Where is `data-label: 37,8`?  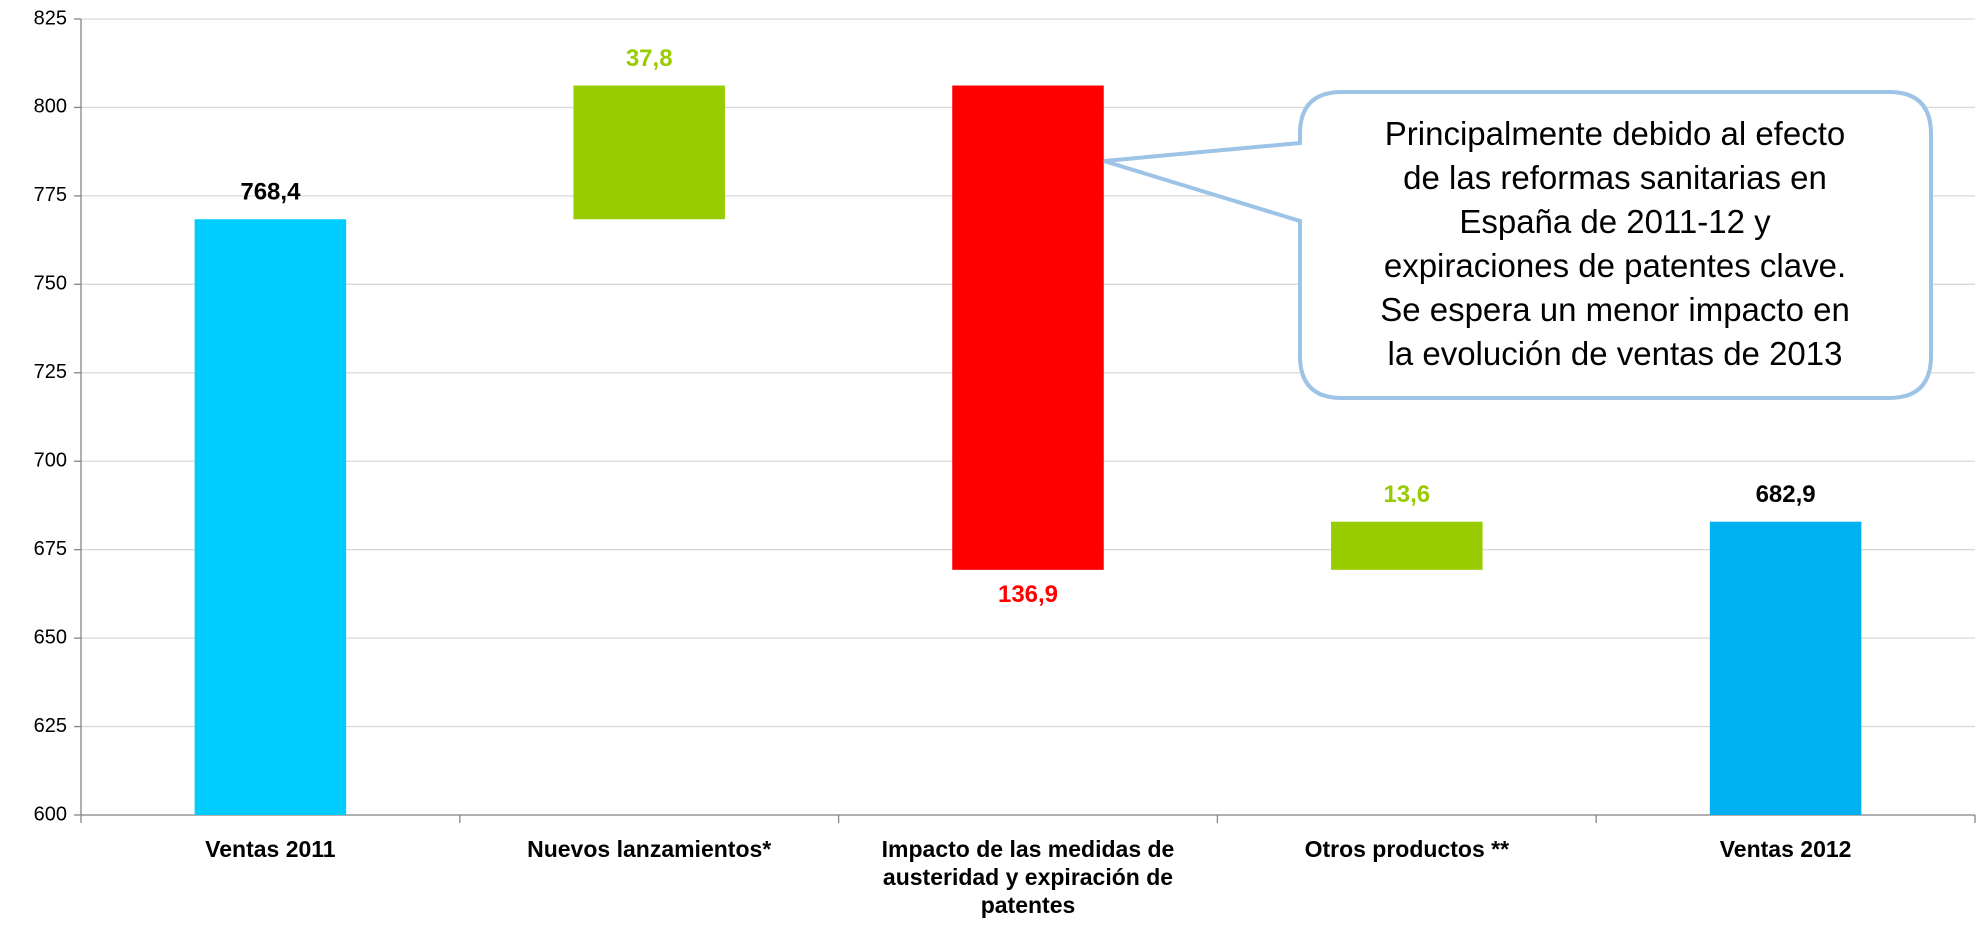 data-label: 37,8 is located at coordinates (649, 58).